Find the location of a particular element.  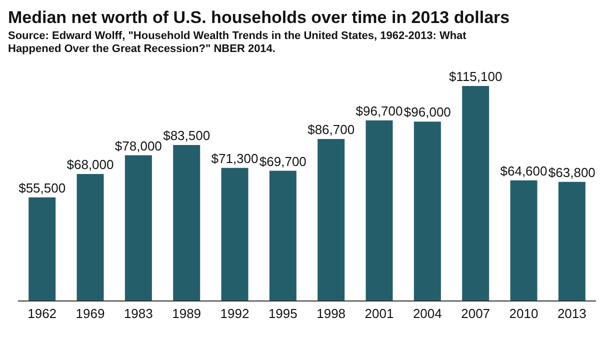

data-label: $64,600 is located at coordinates (524, 170).